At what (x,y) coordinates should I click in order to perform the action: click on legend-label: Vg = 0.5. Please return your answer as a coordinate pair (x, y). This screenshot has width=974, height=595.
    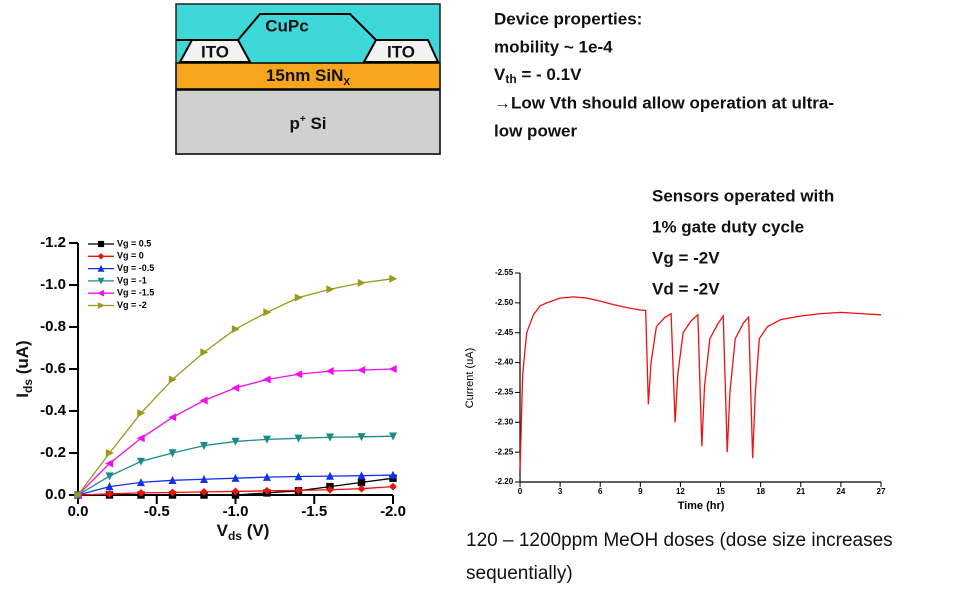
    Looking at the image, I should click on (134, 243).